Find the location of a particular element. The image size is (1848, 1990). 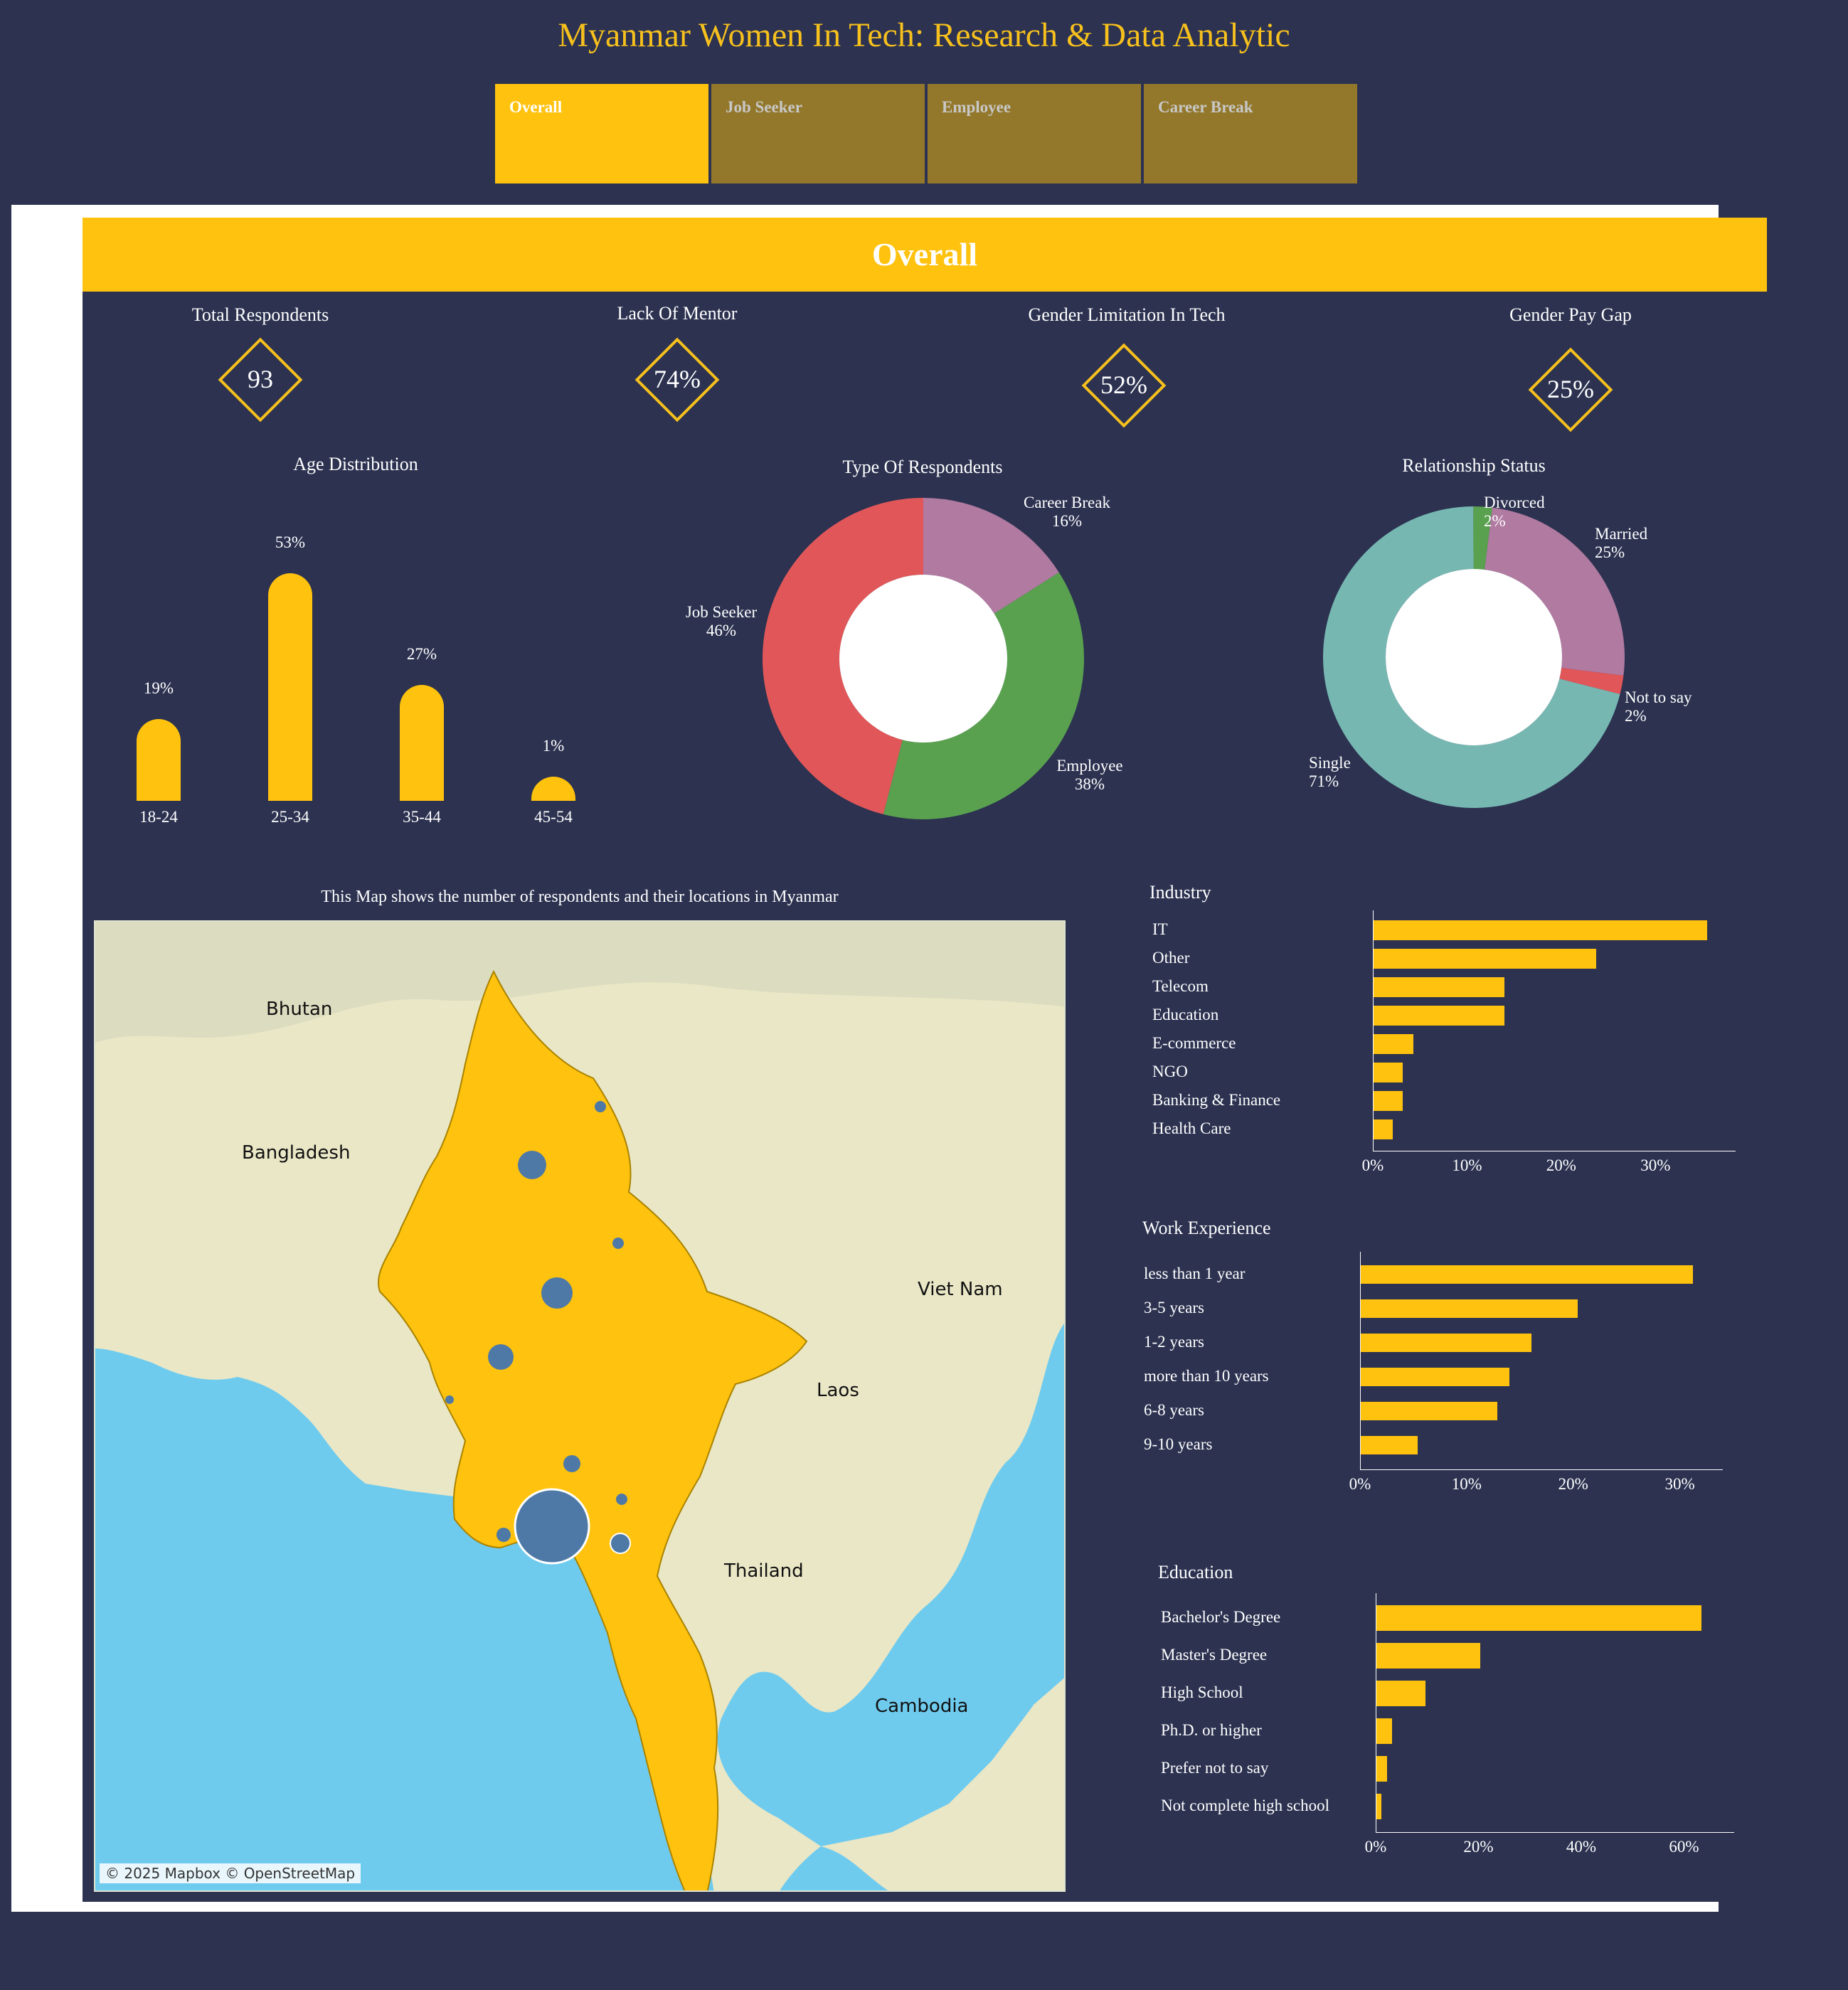

tab-label: Career Break is located at coordinates (1205, 107).